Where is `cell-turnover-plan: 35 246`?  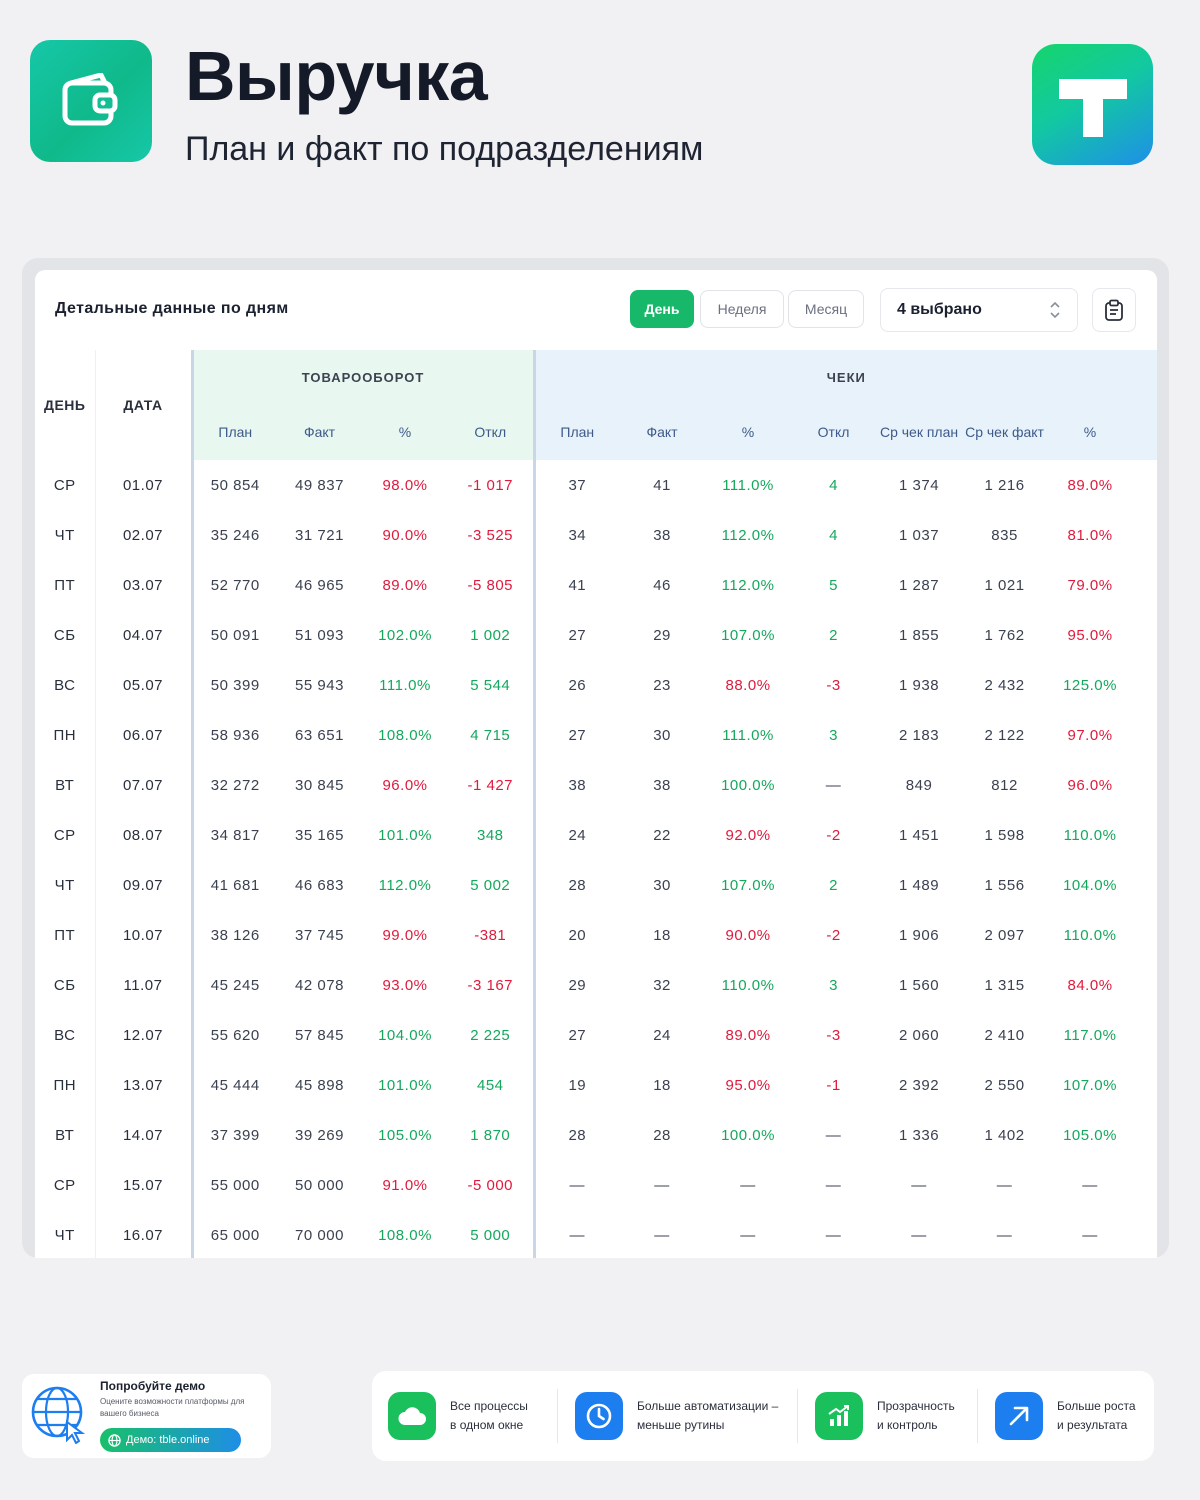
cell-turnover-plan: 35 246 is located at coordinates (233, 535).